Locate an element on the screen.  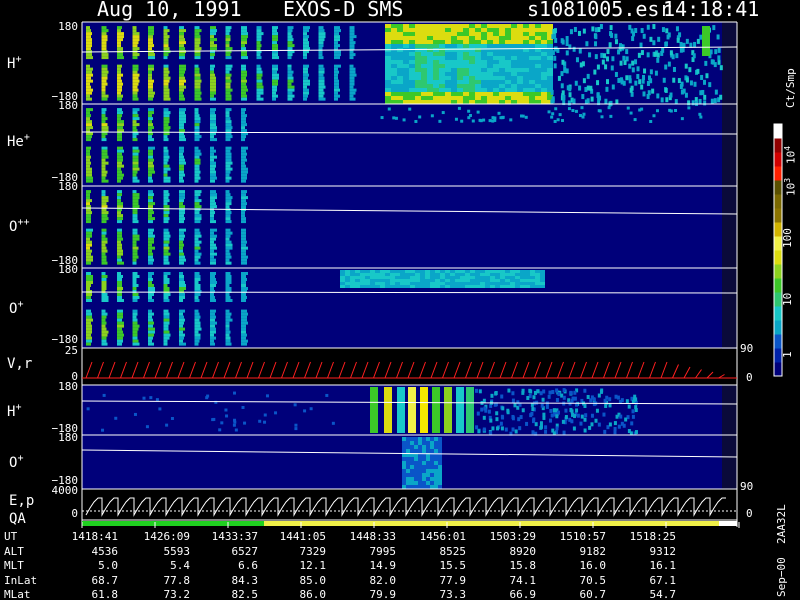
panel-label-qa: QA is located at coordinates (17, 519).